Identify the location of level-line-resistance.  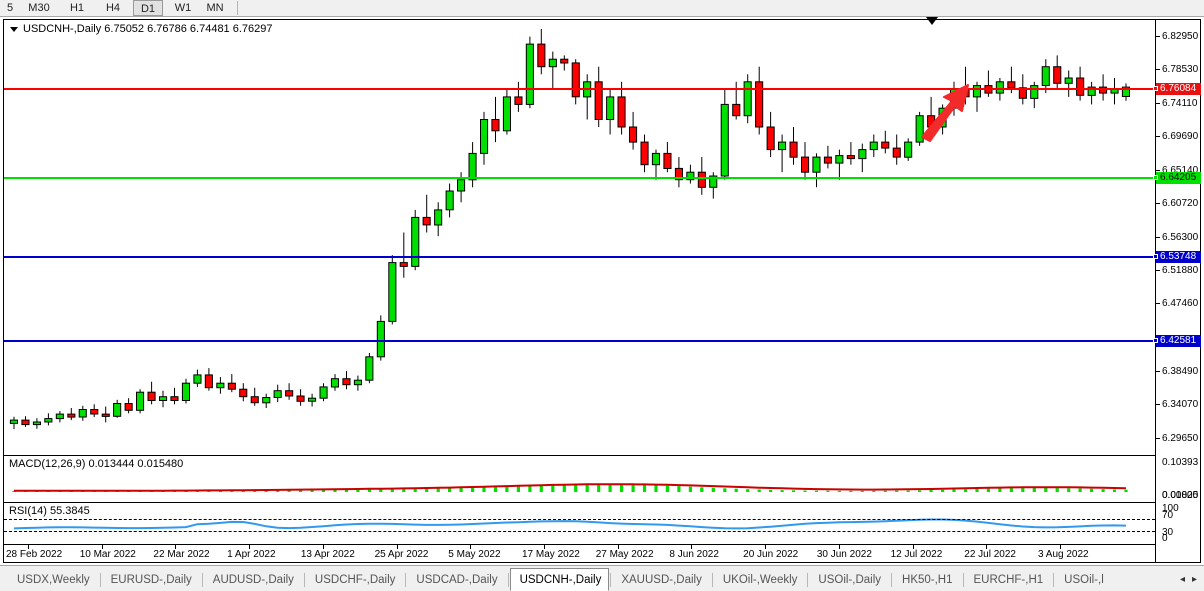
(579, 88).